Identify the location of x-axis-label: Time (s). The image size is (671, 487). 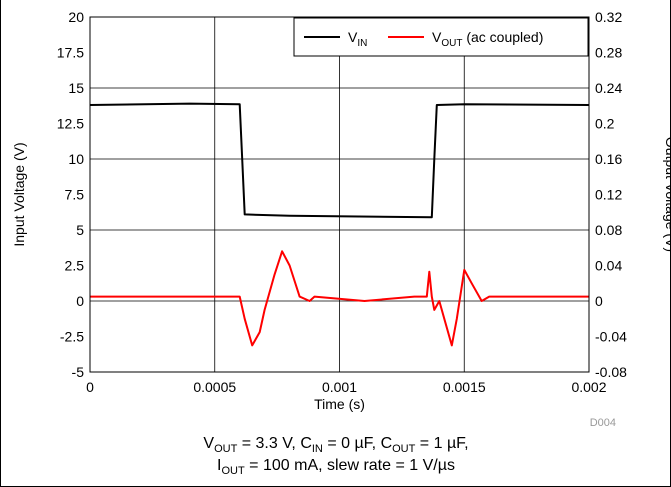
(339, 404).